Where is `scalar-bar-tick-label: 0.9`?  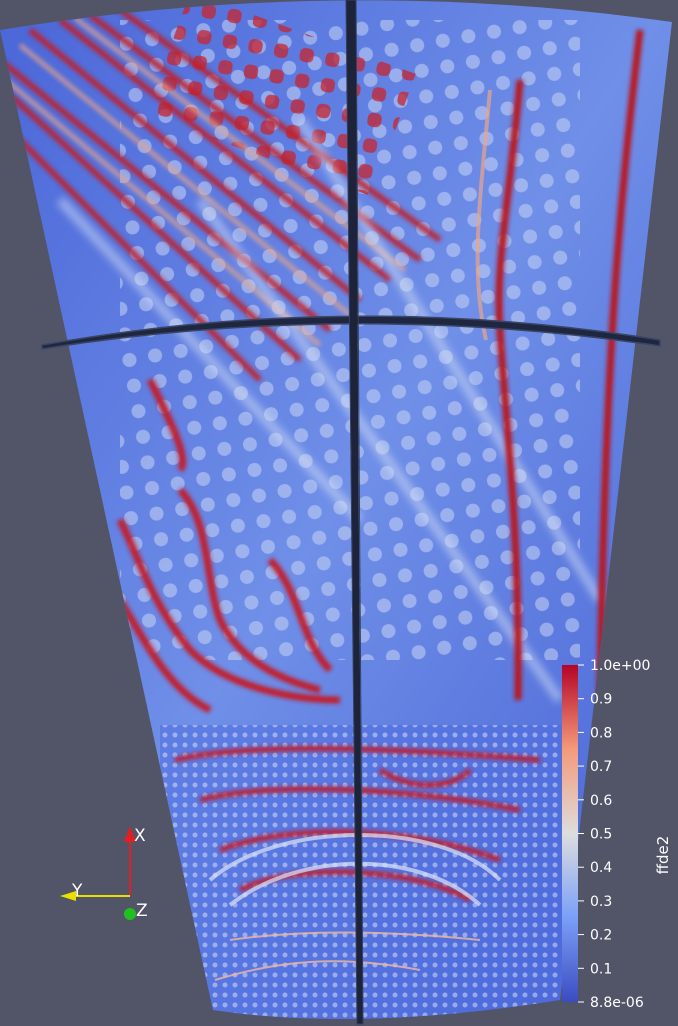 scalar-bar-tick-label: 0.9 is located at coordinates (601, 700).